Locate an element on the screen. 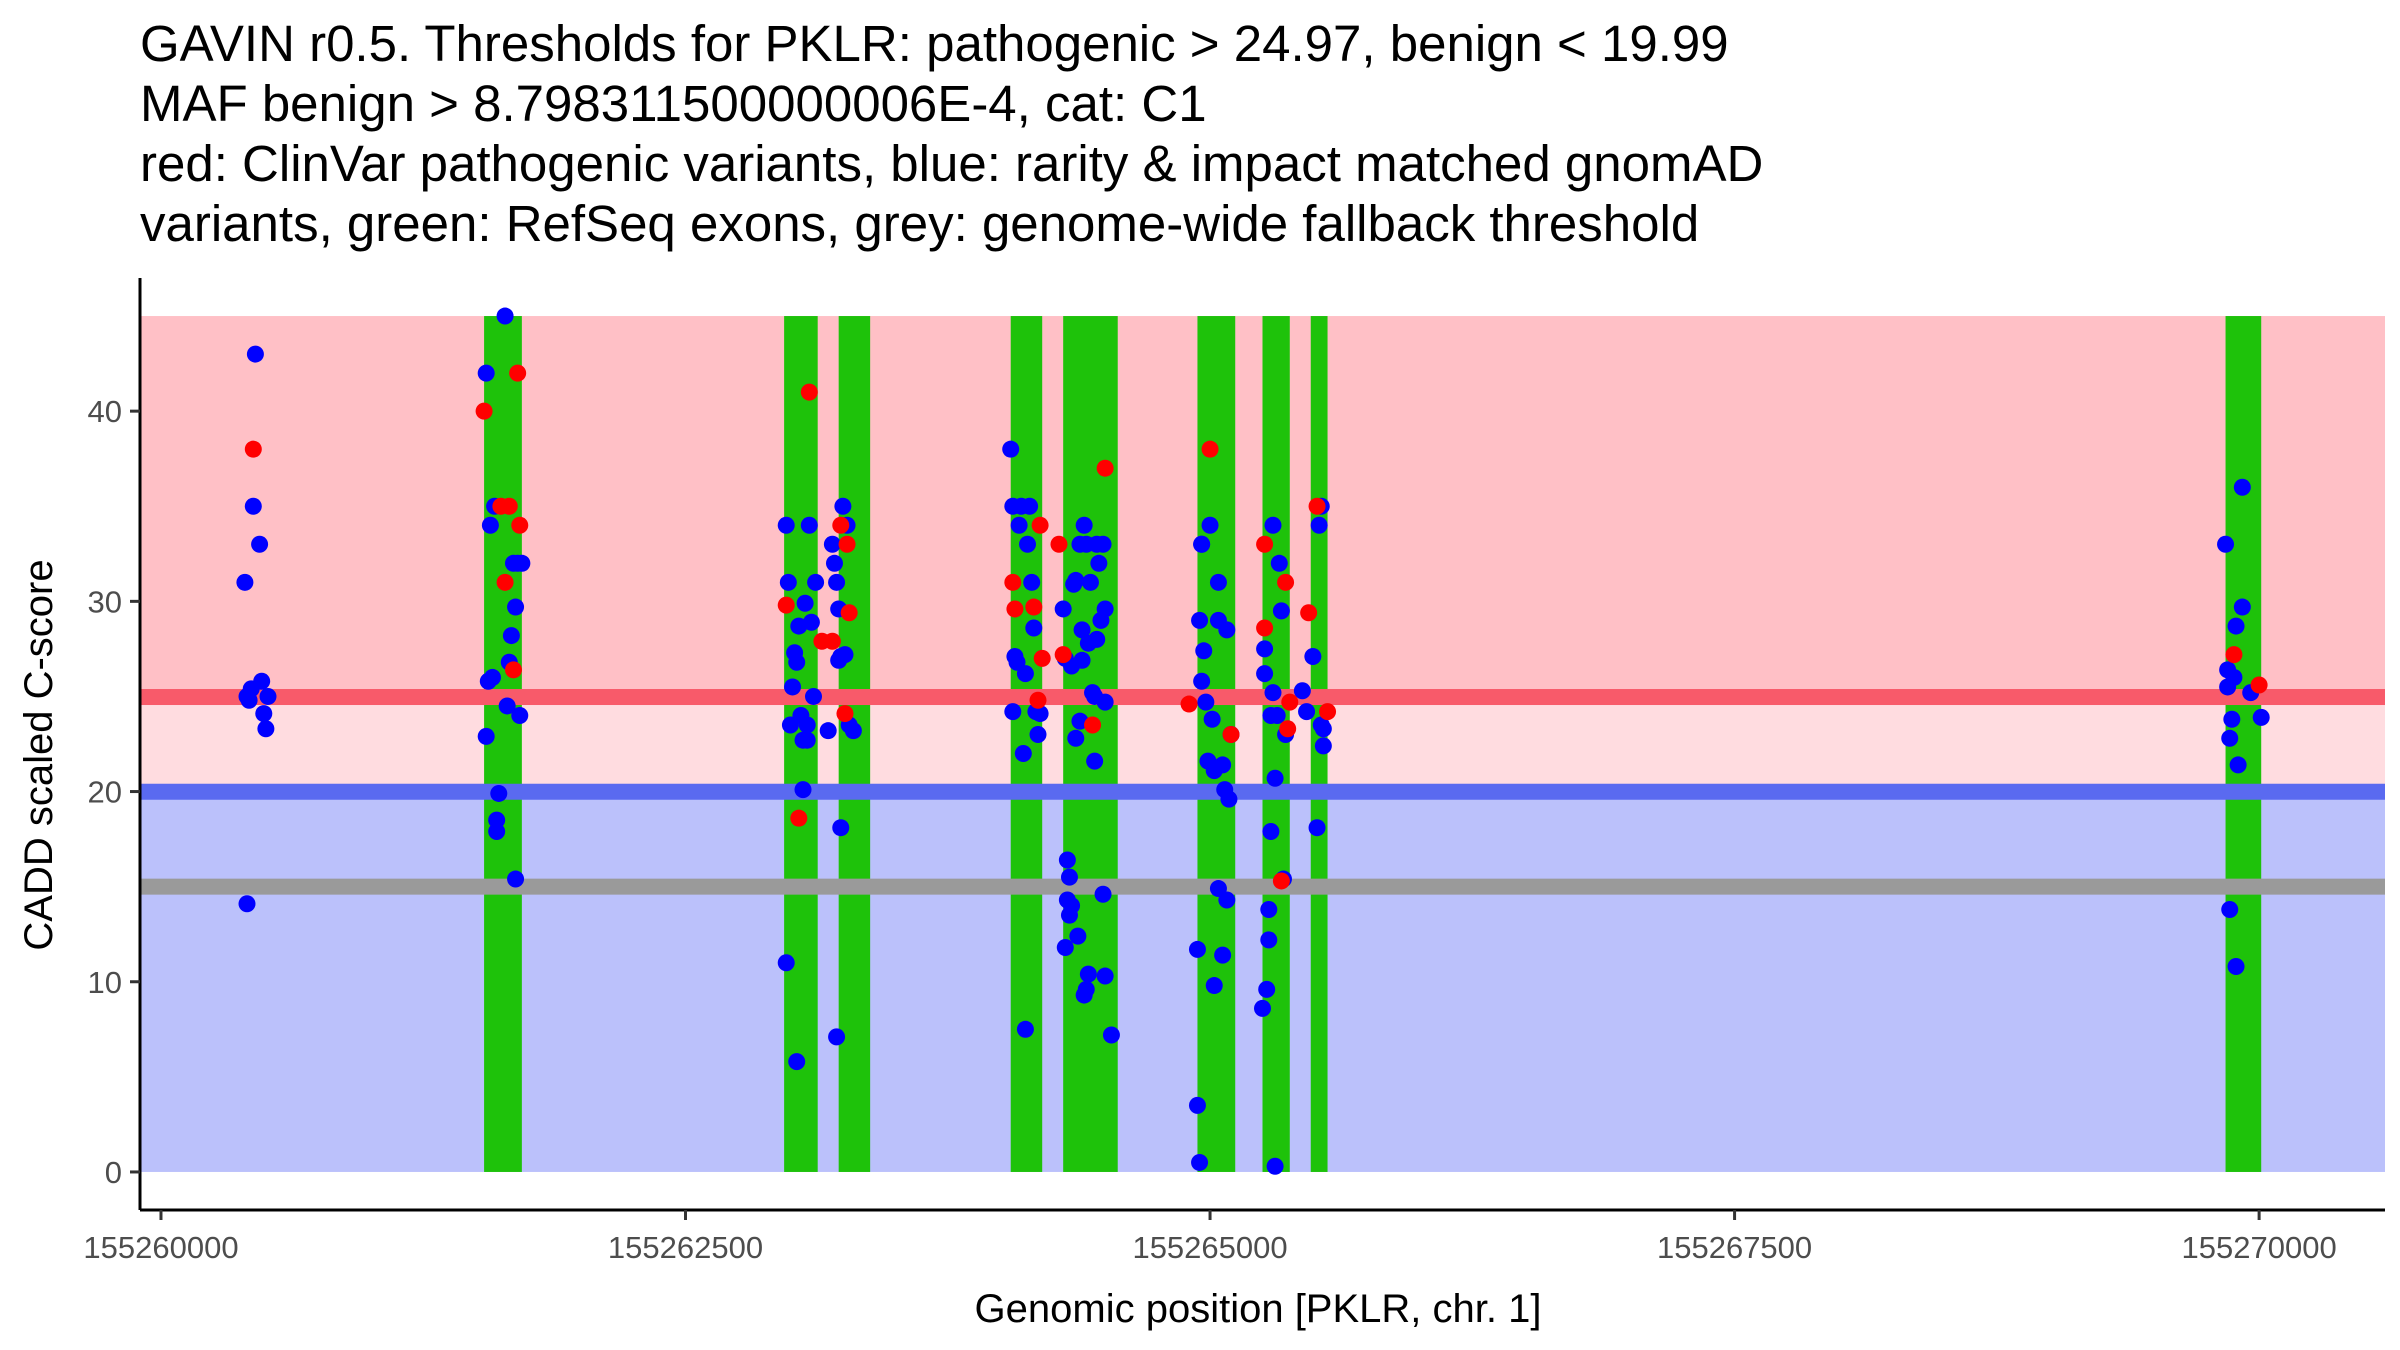 The width and height of the screenshot is (2400, 1350). x-axis-label: Genomic position [PKLR, chr. 1] is located at coordinates (1258, 1309).